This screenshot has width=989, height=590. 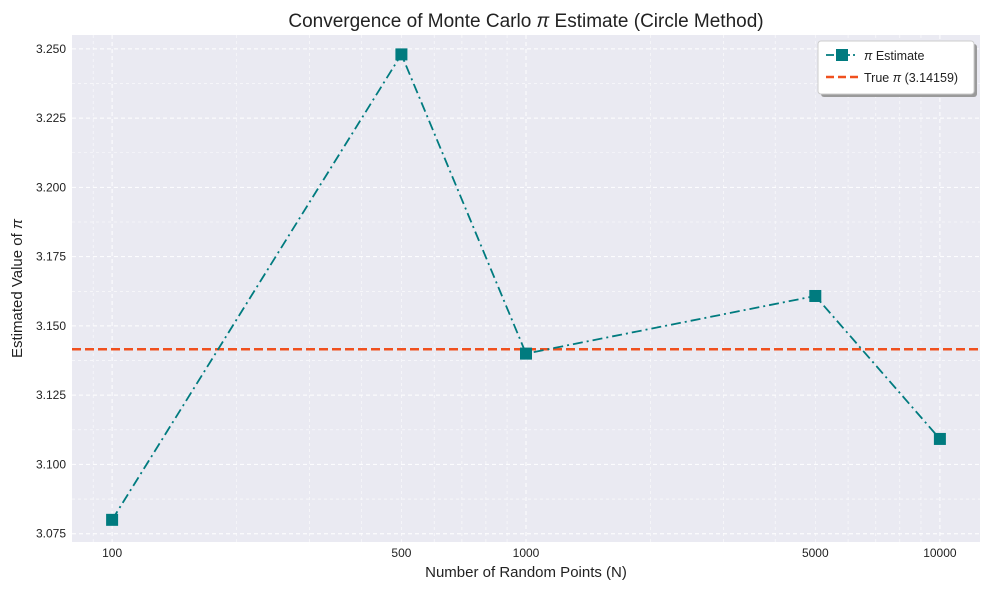 What do you see at coordinates (51, 49) in the screenshot?
I see `y-tick-label: 3.250` at bounding box center [51, 49].